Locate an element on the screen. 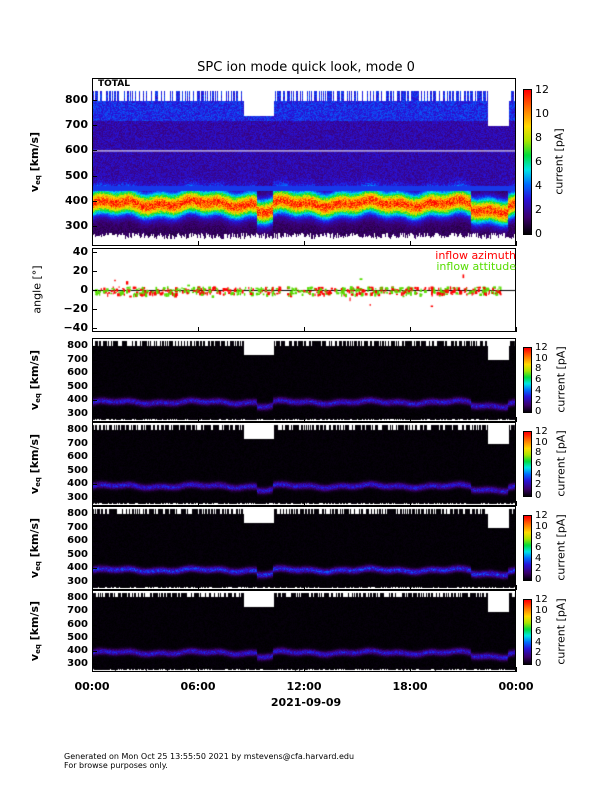  y-tick-label: 600 is located at coordinates (77, 373).